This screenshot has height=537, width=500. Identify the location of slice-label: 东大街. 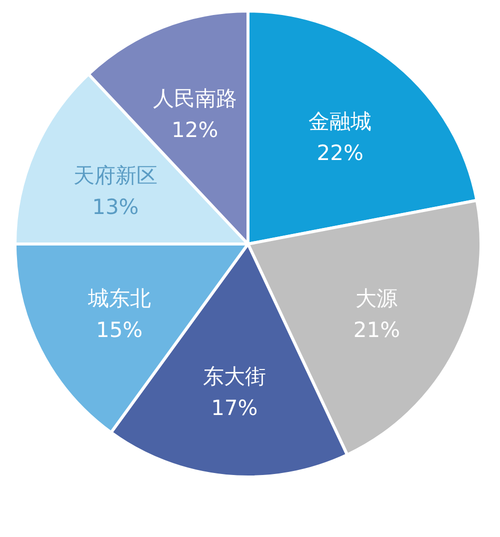
(234, 376).